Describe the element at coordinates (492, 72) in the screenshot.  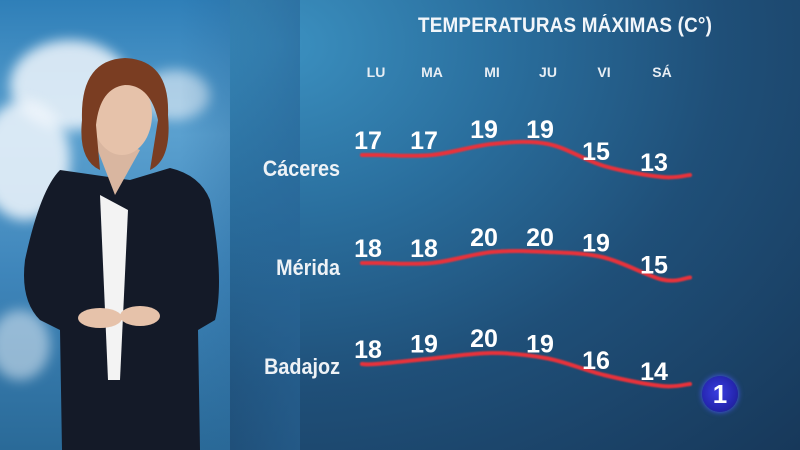
I see `day-label: MI` at that location.